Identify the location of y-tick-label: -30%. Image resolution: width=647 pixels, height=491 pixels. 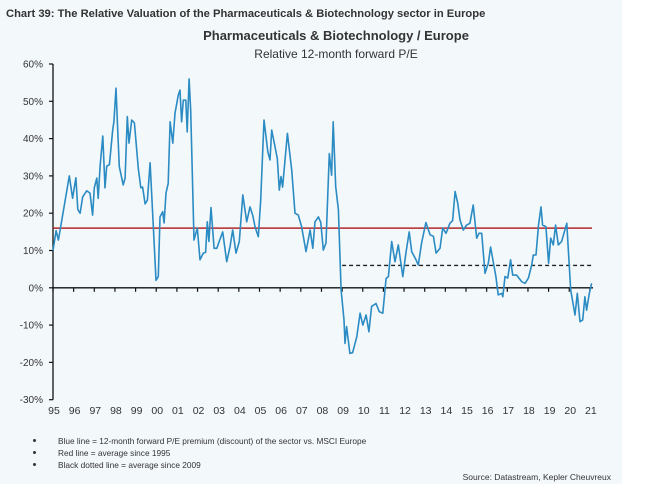
(31, 400).